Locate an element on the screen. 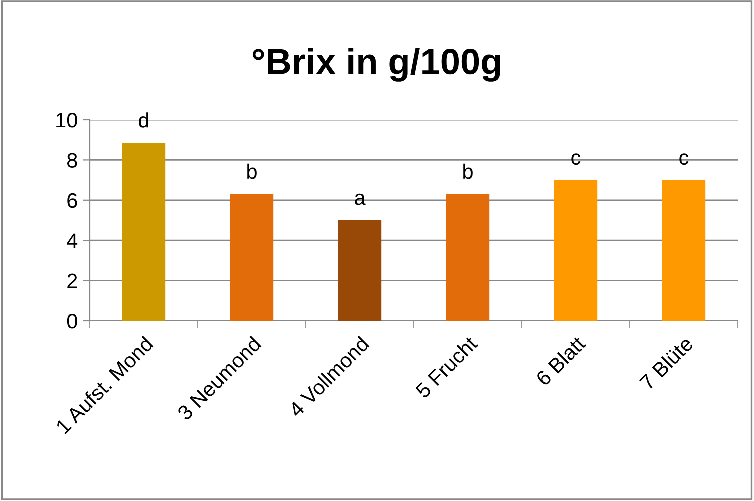 Image resolution: width=754 pixels, height=501 pixels. y-tick-label: 2 is located at coordinates (73, 281).